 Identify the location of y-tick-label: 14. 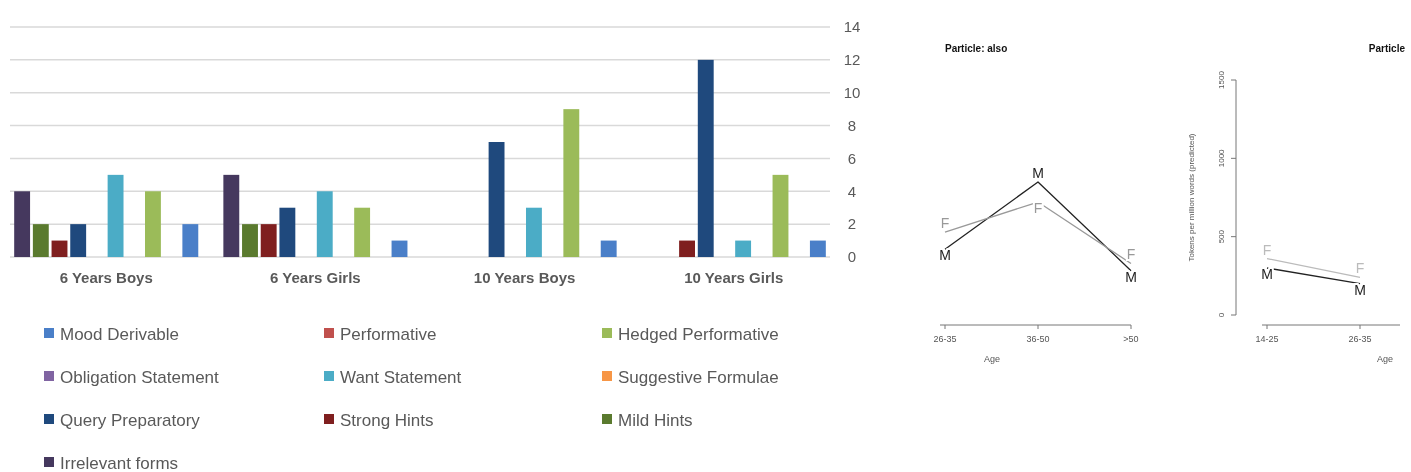
(852, 27).